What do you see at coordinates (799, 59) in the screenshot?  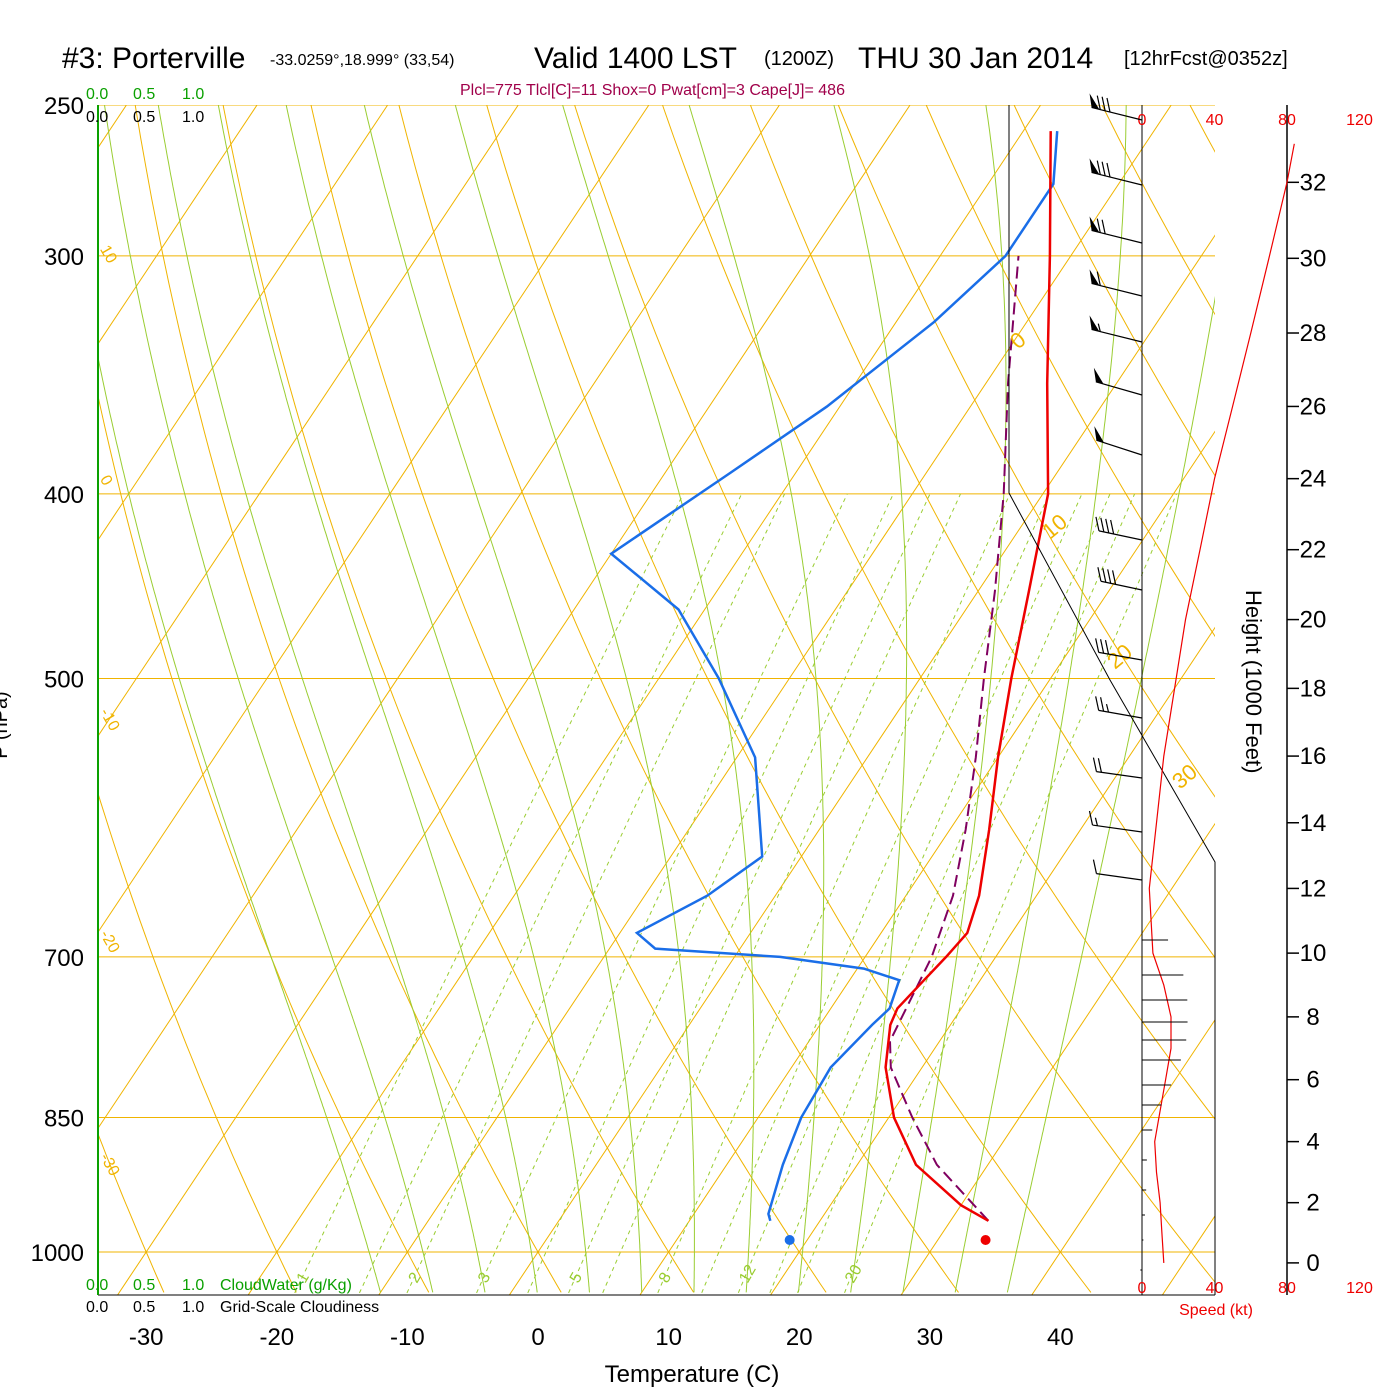 I see `zulu-time: (1200Z)` at bounding box center [799, 59].